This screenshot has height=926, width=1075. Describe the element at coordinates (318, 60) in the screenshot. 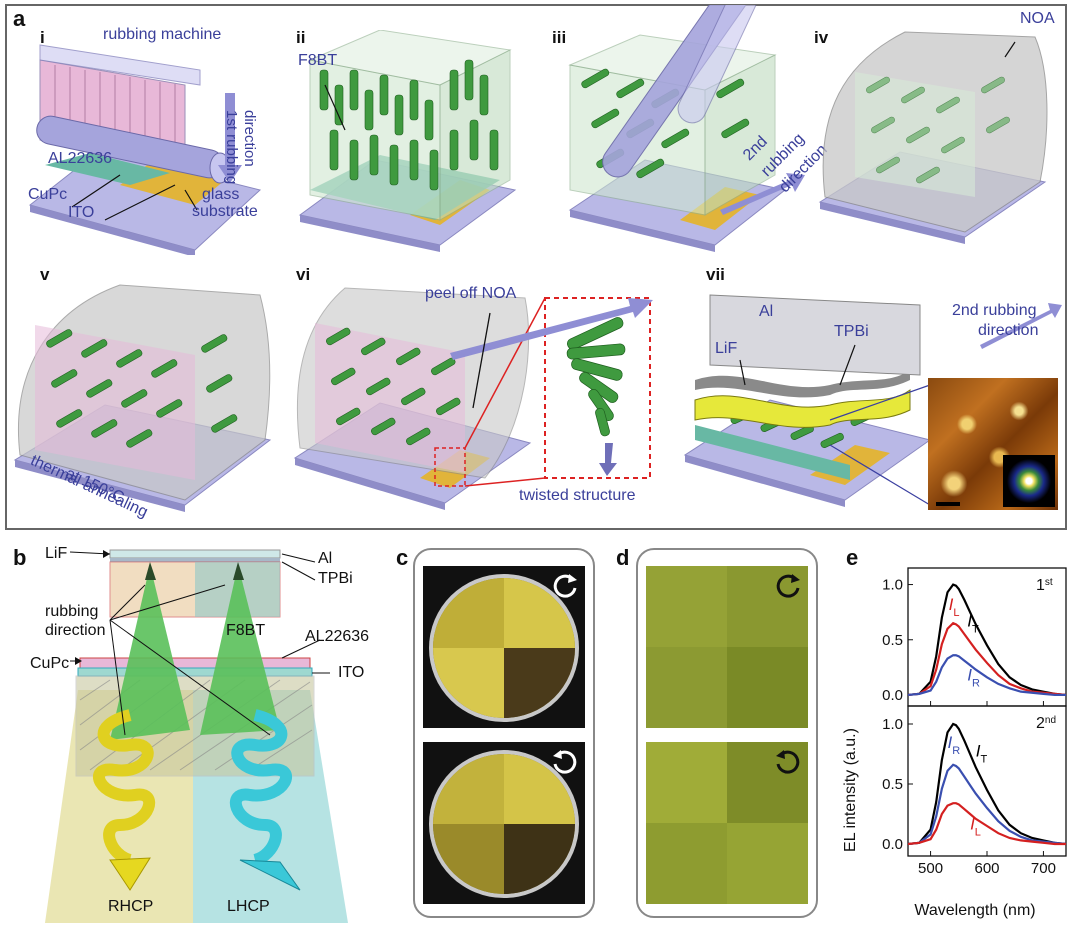

I see `f8bt-label-ii: F8BT` at that location.